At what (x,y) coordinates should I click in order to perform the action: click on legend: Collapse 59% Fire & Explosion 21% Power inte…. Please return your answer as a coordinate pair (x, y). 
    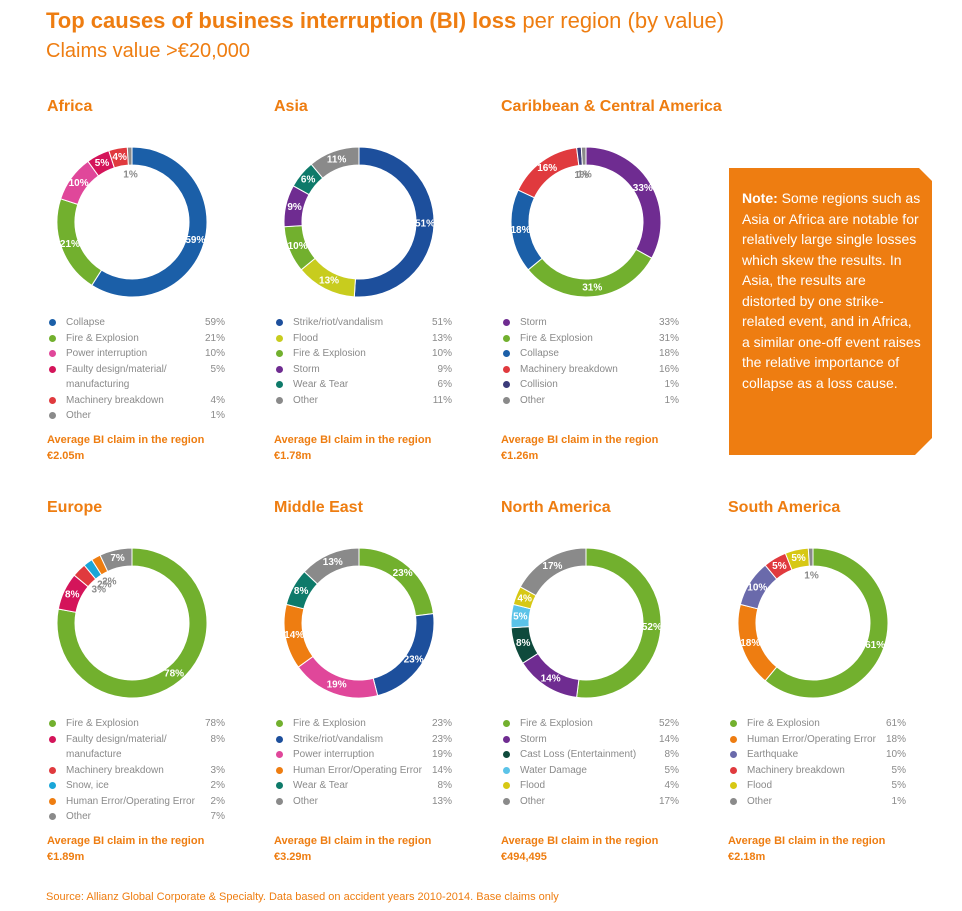
    Looking at the image, I should click on (136, 369).